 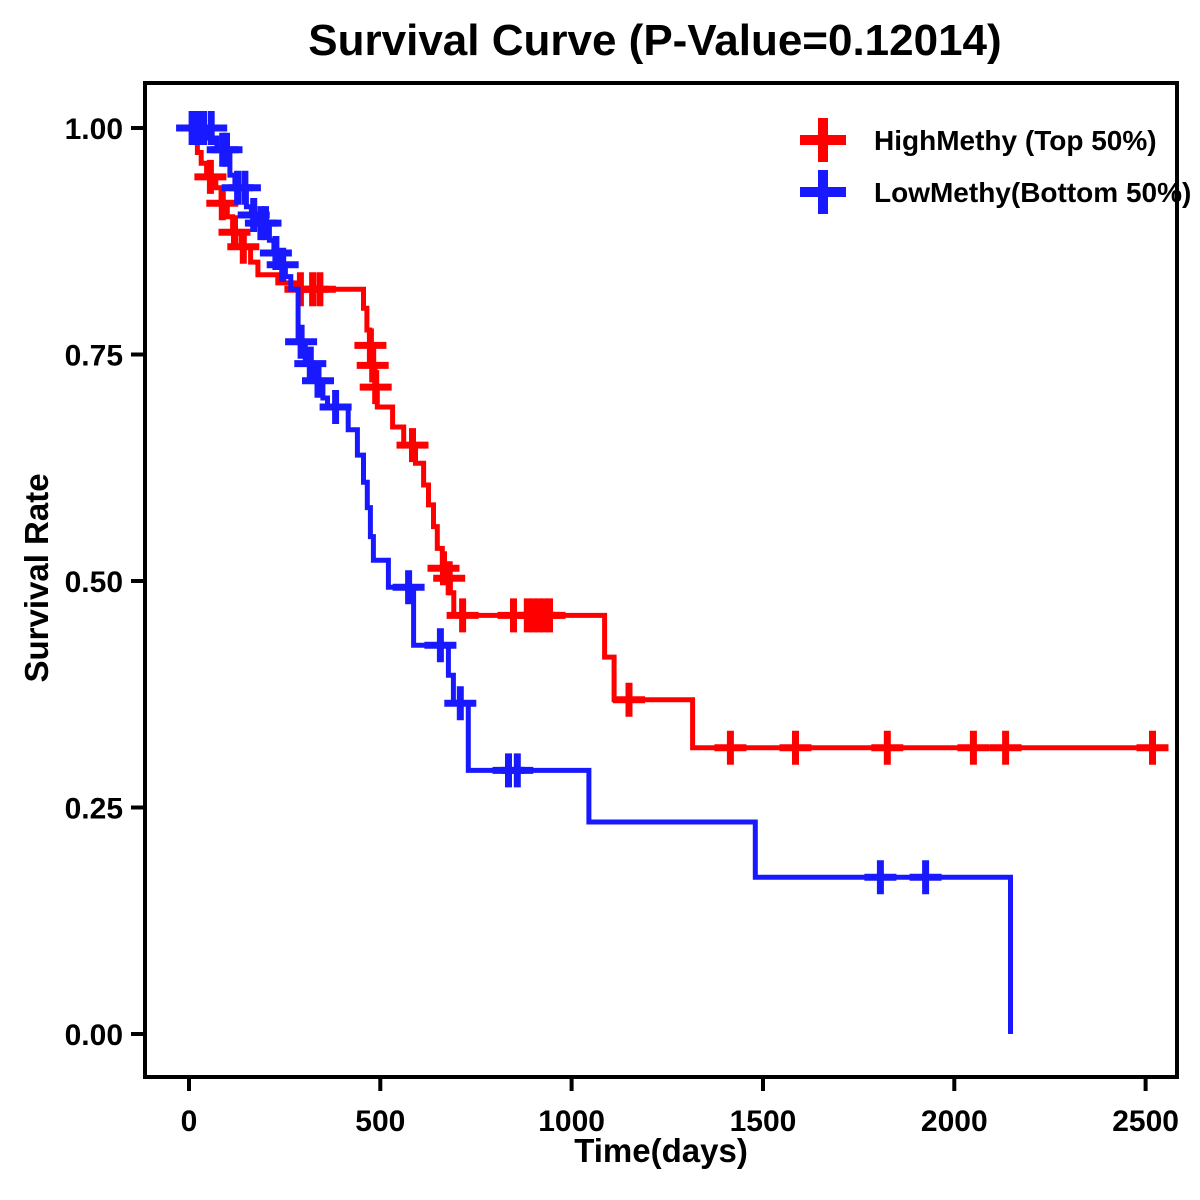 What do you see at coordinates (654, 40) in the screenshot?
I see `chart-title: Survival Curve (P-Value=0.12014)` at bounding box center [654, 40].